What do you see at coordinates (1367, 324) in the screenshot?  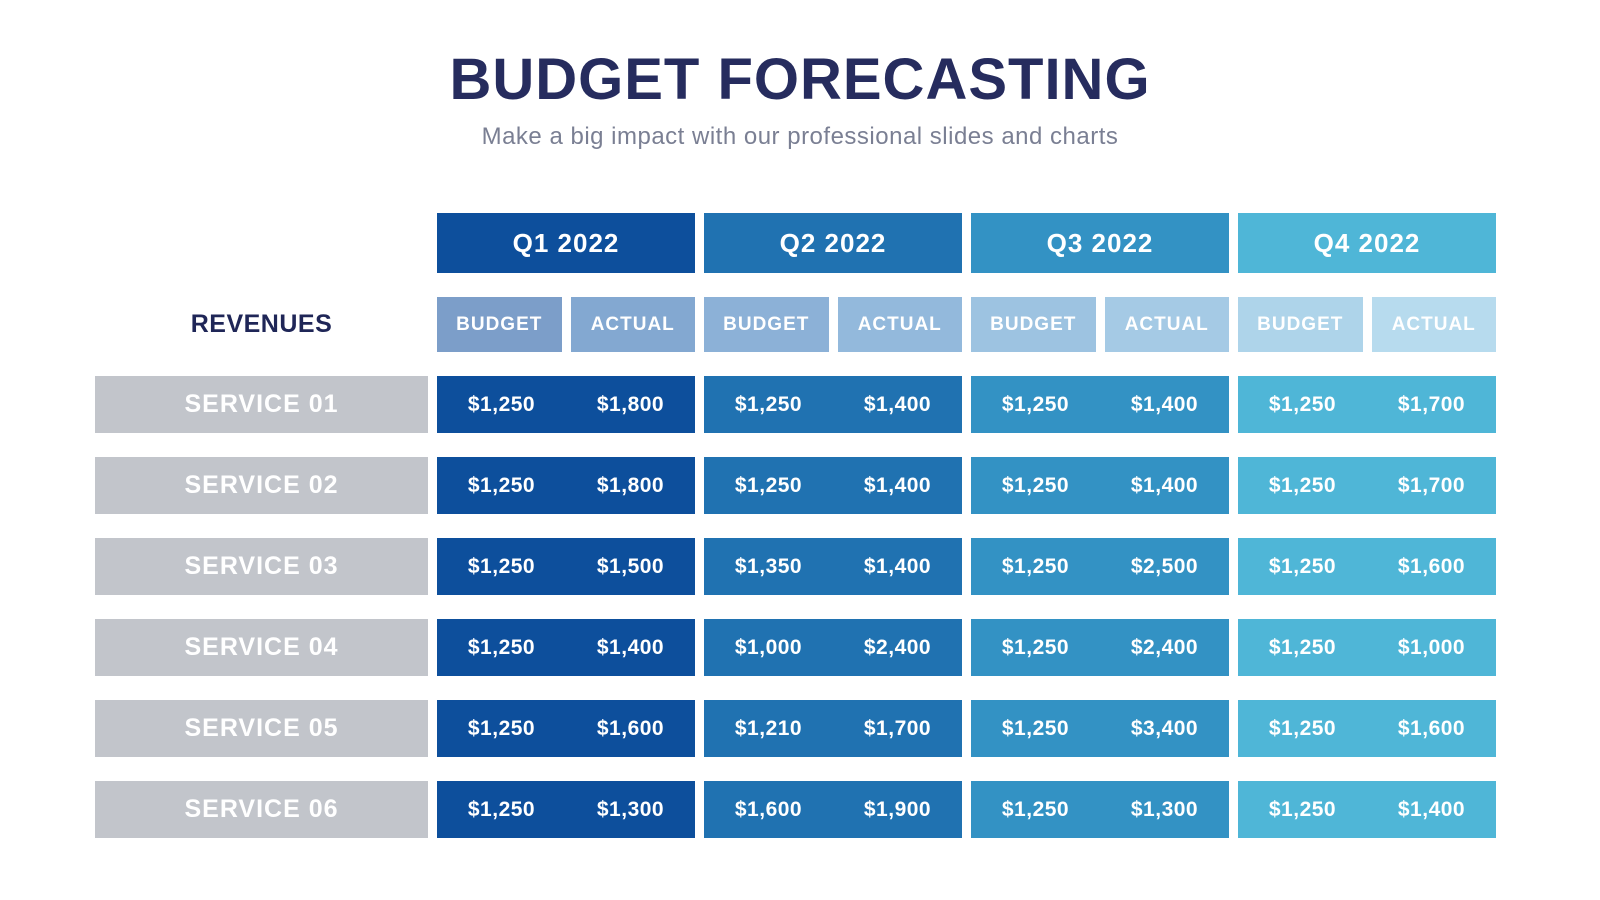 I see `subheader-pair-q4: BUDGET ACTUAL` at bounding box center [1367, 324].